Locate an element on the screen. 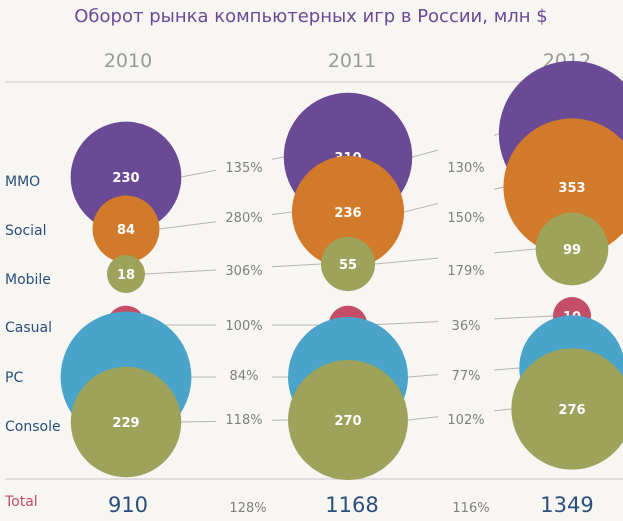  total-growth-2010-2011: 128% is located at coordinates (247, 508).